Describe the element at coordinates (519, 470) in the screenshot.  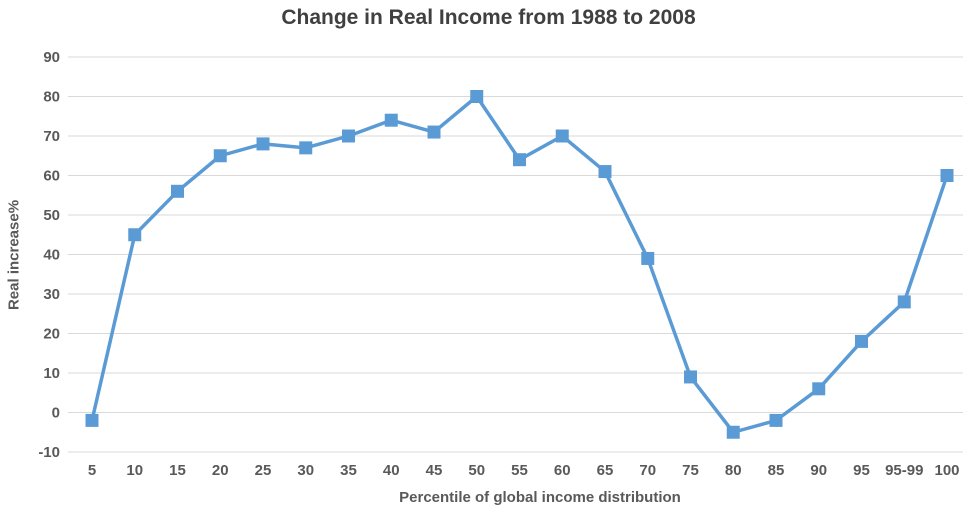
I see `x-tick-label: 55` at that location.